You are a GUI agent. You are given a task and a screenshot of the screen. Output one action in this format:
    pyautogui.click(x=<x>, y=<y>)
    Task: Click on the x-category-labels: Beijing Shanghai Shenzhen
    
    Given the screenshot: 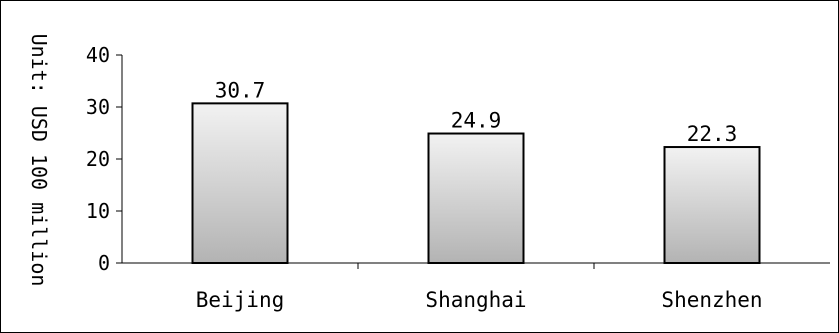 What is the action you would take?
    pyautogui.click(x=479, y=300)
    